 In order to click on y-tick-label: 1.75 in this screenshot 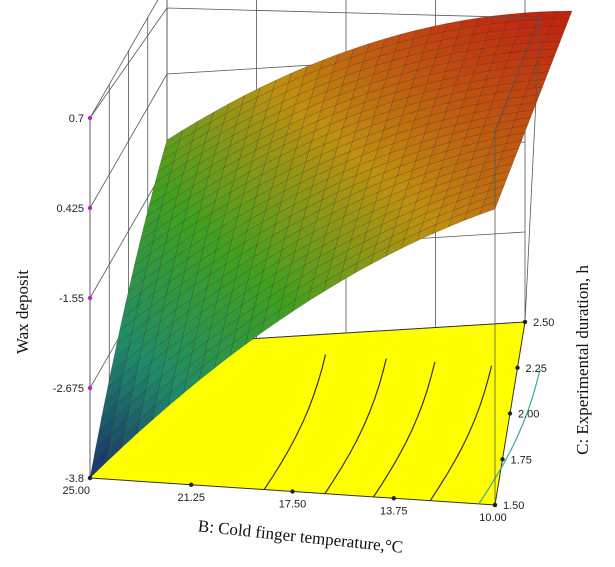, I will do `click(521, 460)`.